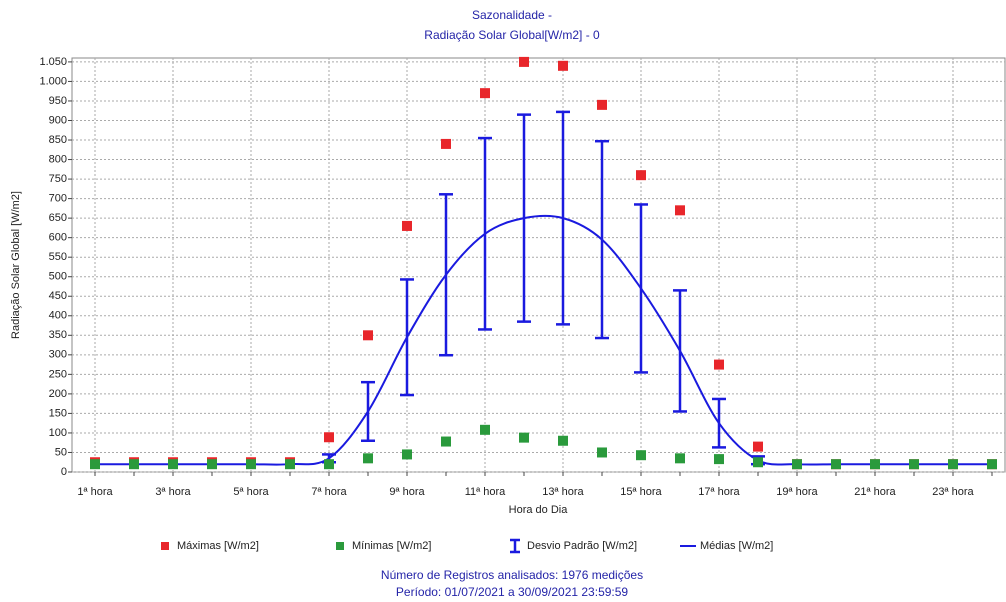 The height and width of the screenshot is (602, 1006). What do you see at coordinates (58, 159) in the screenshot?
I see `y-tick-label: 800` at bounding box center [58, 159].